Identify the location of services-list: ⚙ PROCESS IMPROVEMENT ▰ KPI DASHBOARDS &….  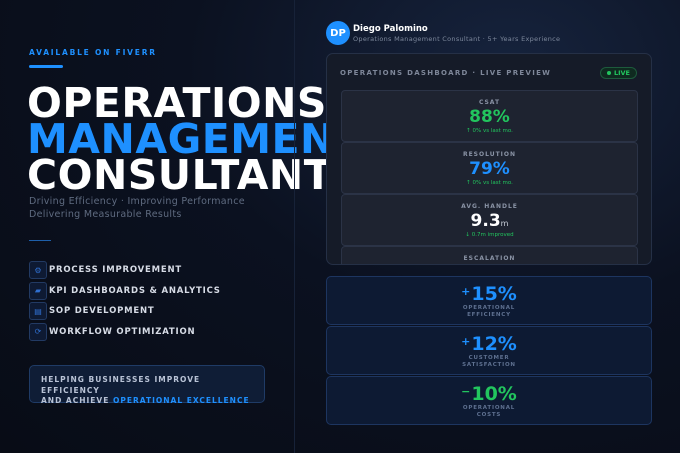
(125, 301).